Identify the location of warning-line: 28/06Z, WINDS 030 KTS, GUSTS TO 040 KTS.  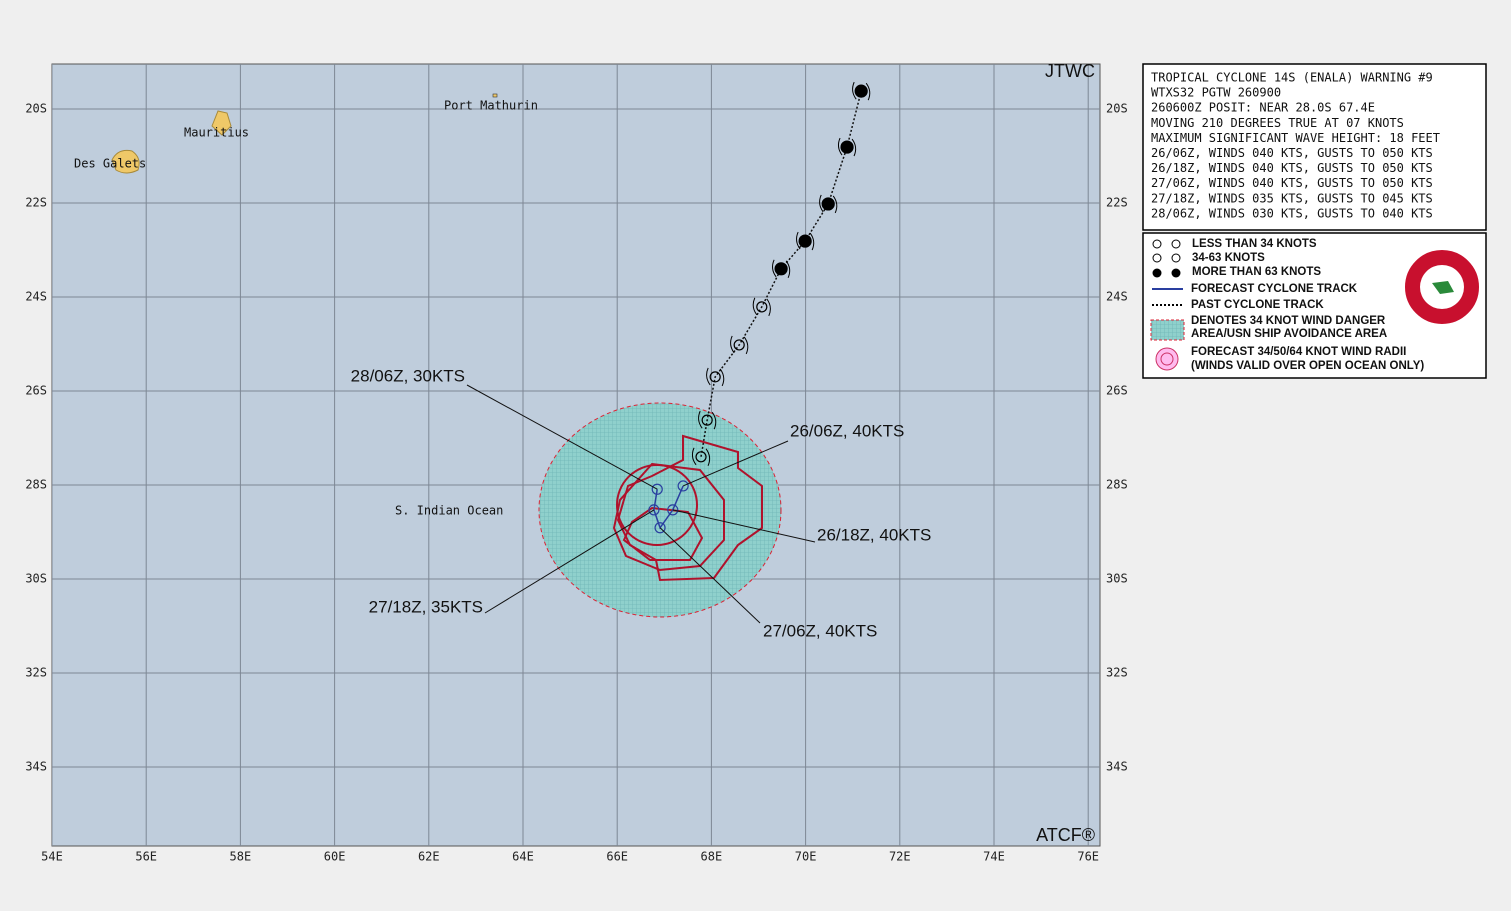
(1292, 213).